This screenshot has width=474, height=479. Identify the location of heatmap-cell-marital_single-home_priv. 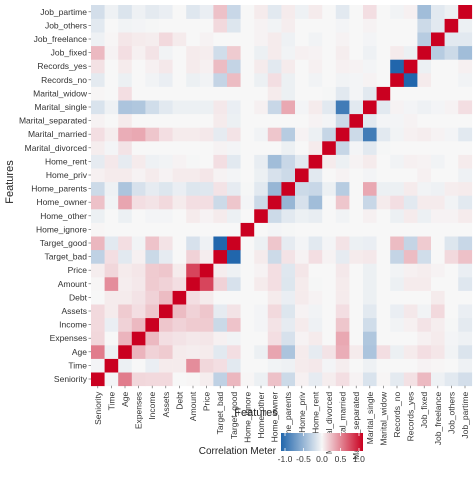
(302, 107).